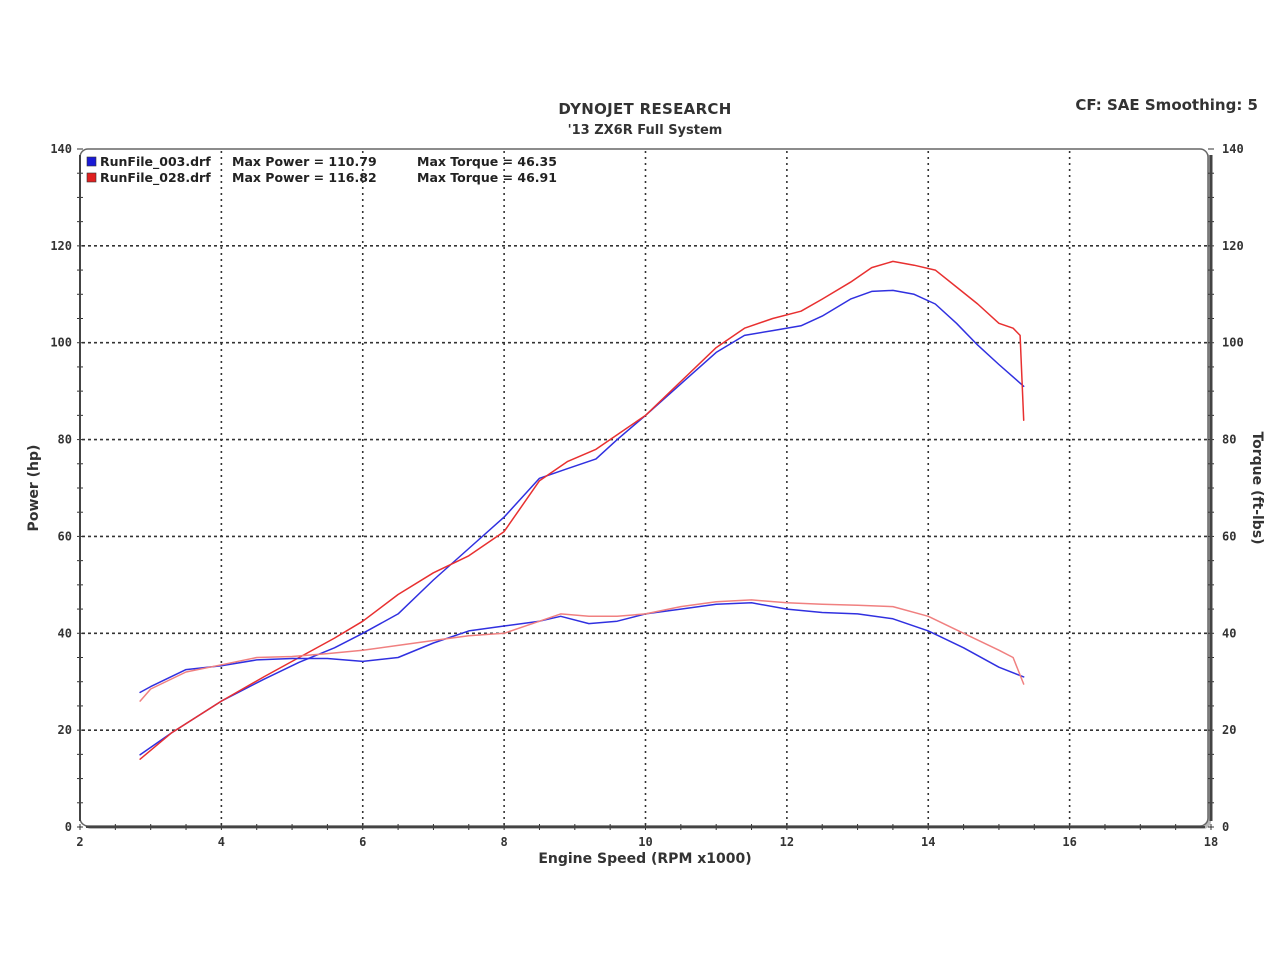 This screenshot has width=1280, height=961. Describe the element at coordinates (221, 842) in the screenshot. I see `x-tick-label: 4` at that location.